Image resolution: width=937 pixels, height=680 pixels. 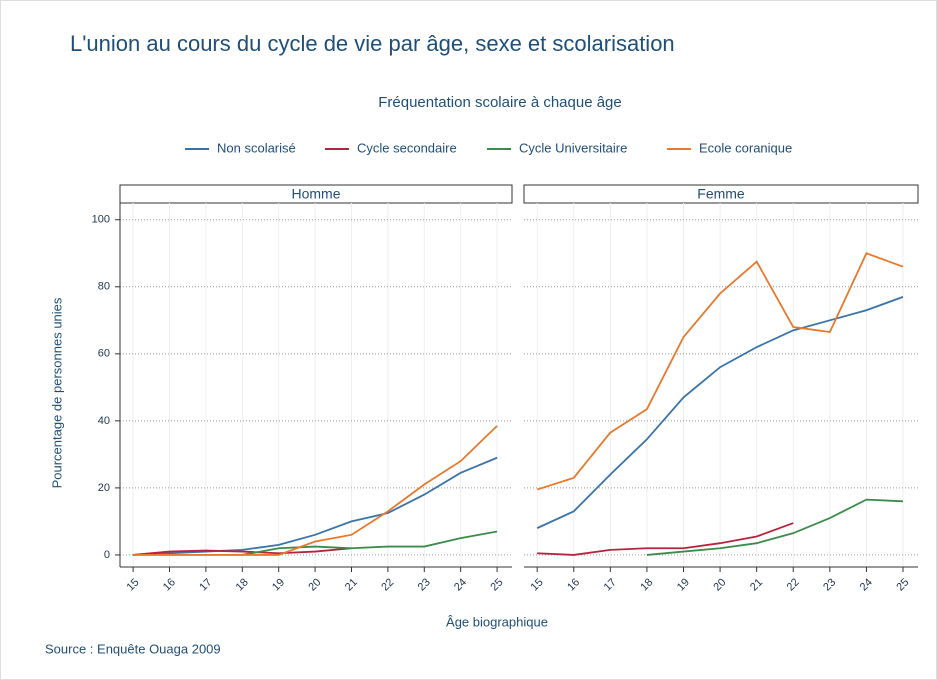 I want to click on x-axis-label: Âge biographique, so click(x=497, y=621).